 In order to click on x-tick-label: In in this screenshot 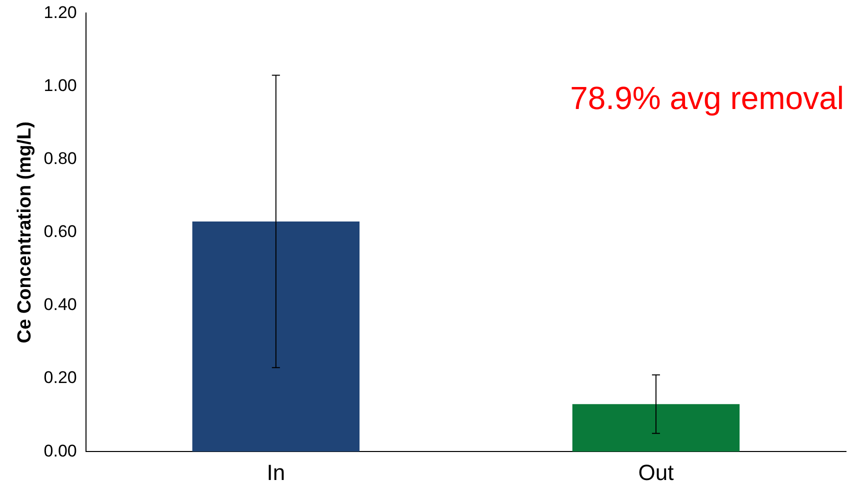, I will do `click(276, 472)`.